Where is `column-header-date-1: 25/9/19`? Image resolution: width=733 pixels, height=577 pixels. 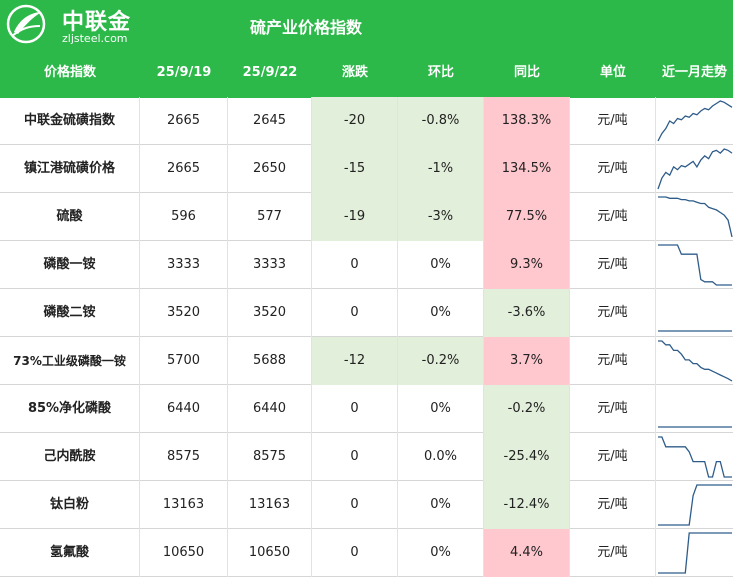
column-header-date-1: 25/9/19 is located at coordinates (184, 72).